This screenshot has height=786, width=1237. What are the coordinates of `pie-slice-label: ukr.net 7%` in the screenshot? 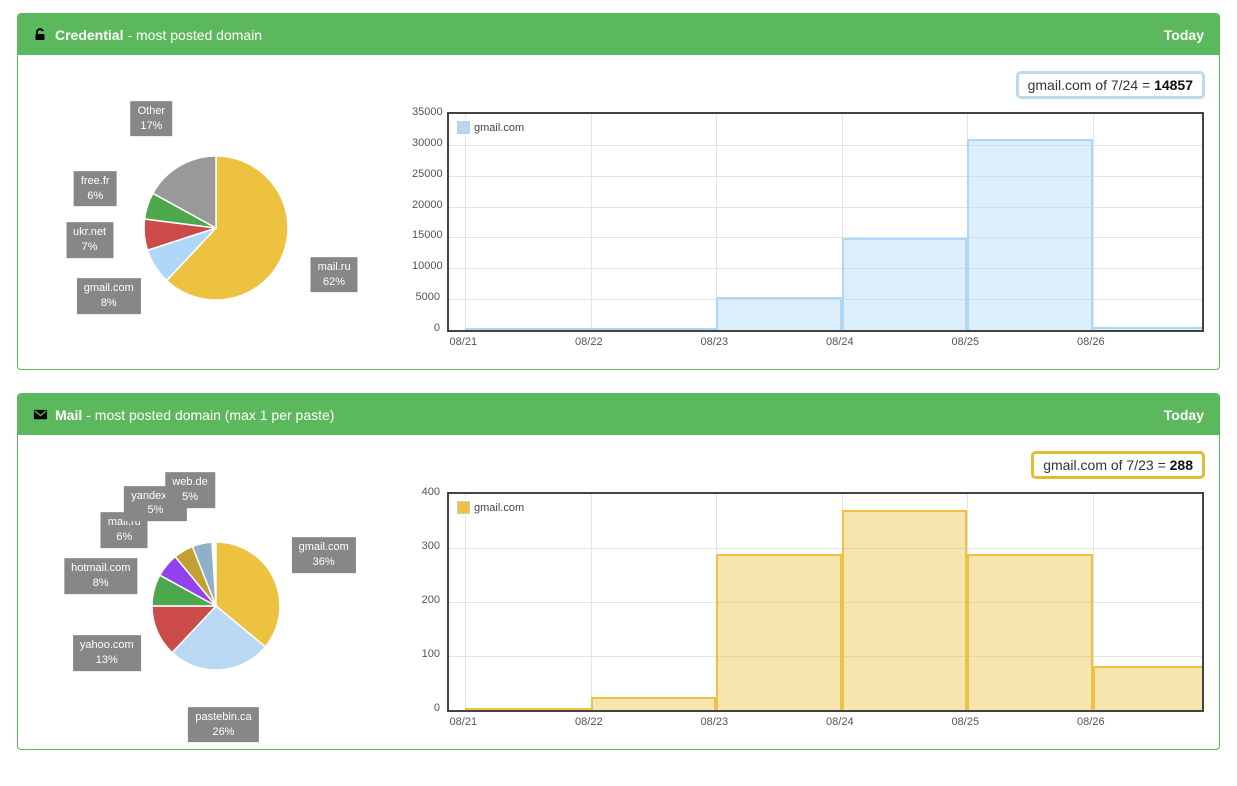 It's located at (90, 240).